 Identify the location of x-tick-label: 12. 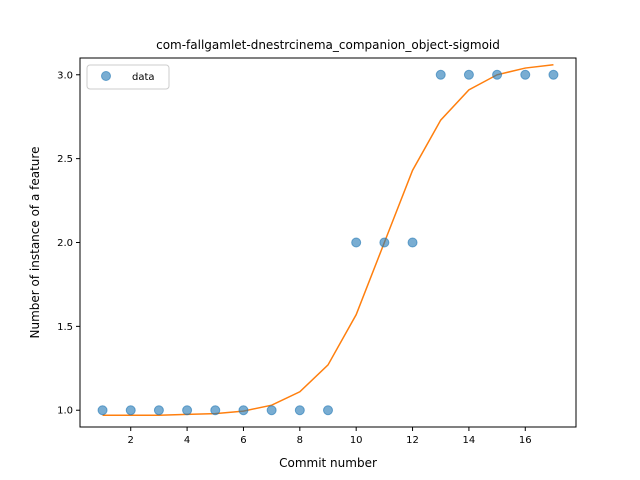
(412, 440).